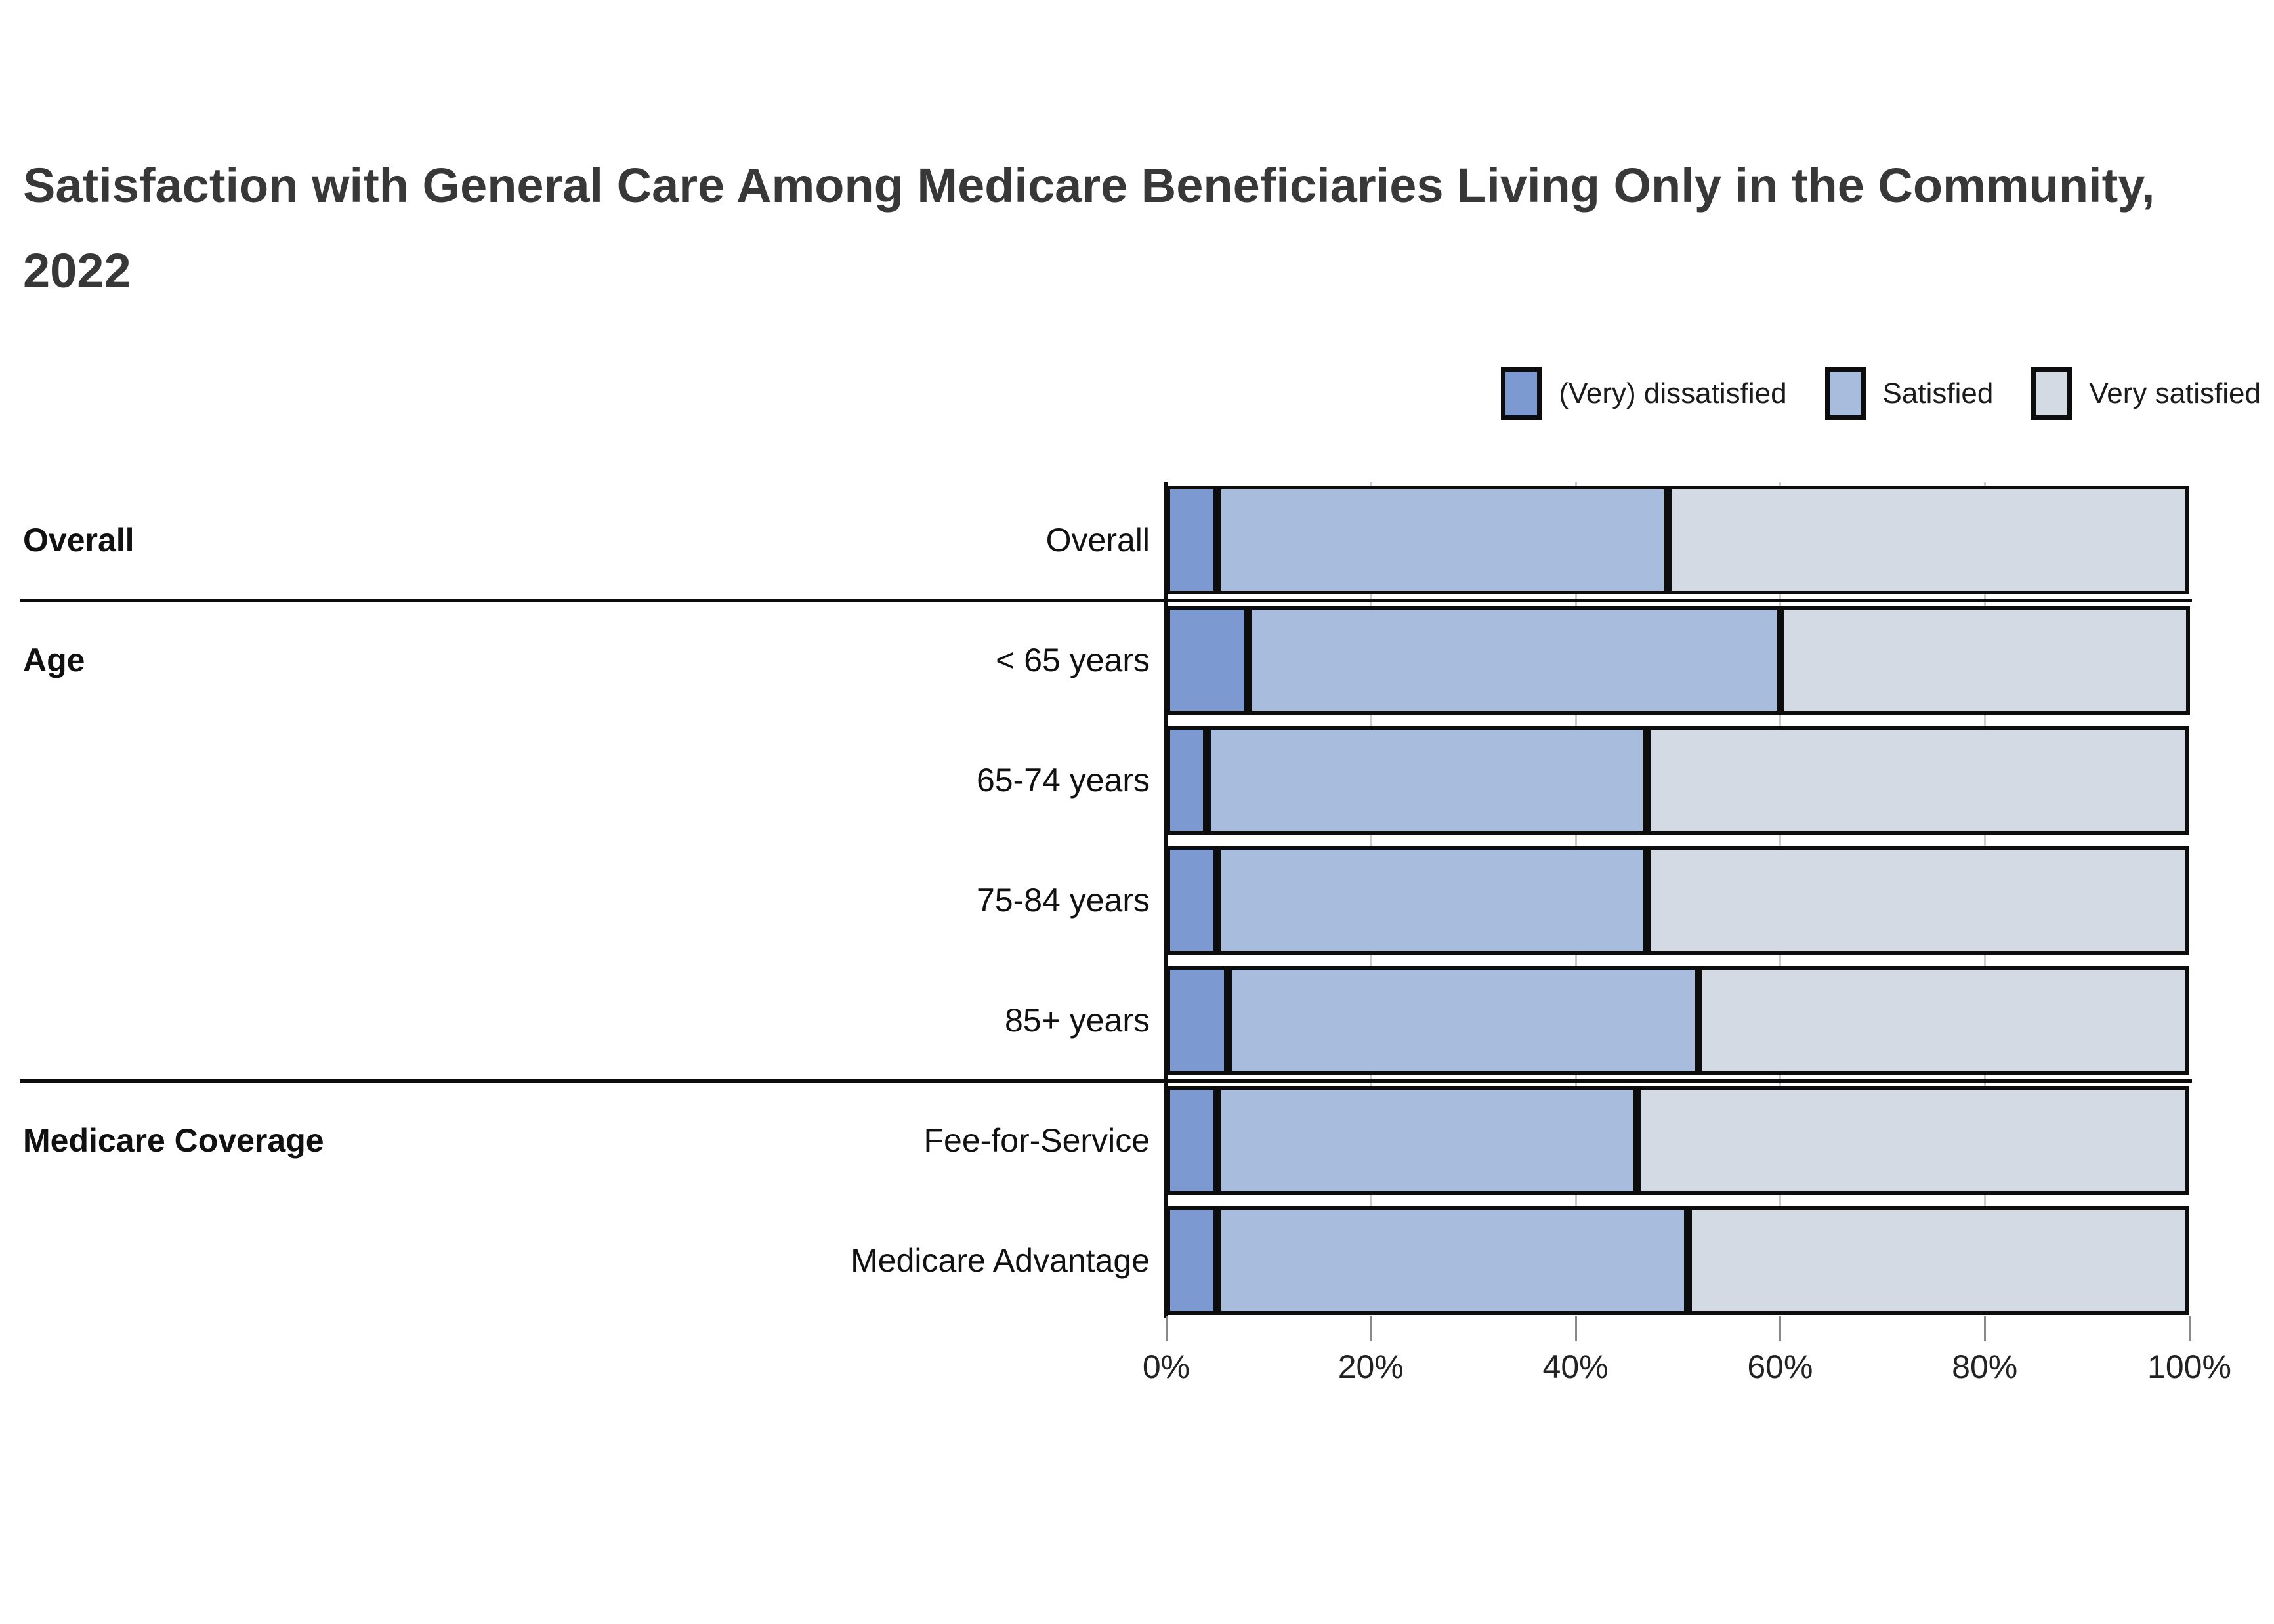 Image resolution: width=2274 pixels, height=1624 pixels. I want to click on x-tick-label: 0%, so click(1166, 1366).